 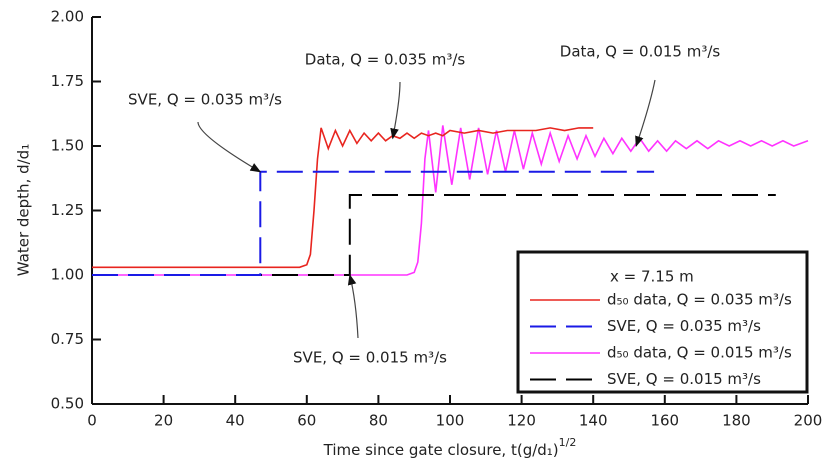 What do you see at coordinates (568, 442) in the screenshot?
I see `x-axis-label-superscript: 1/2` at bounding box center [568, 442].